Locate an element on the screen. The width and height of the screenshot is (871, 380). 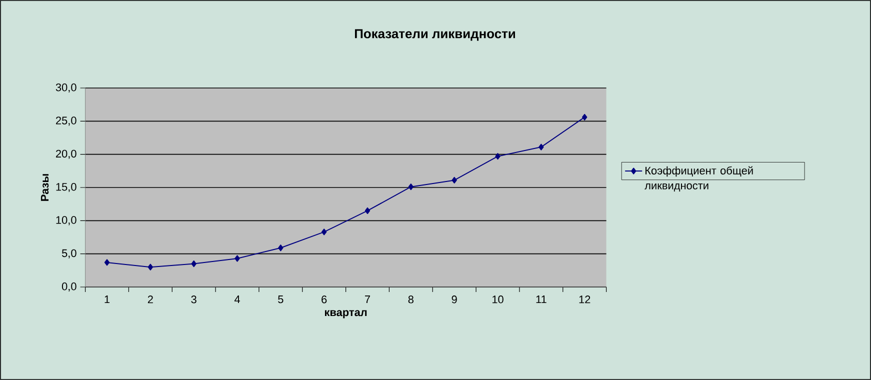
y-tick-label: 20,0 is located at coordinates (66, 154).